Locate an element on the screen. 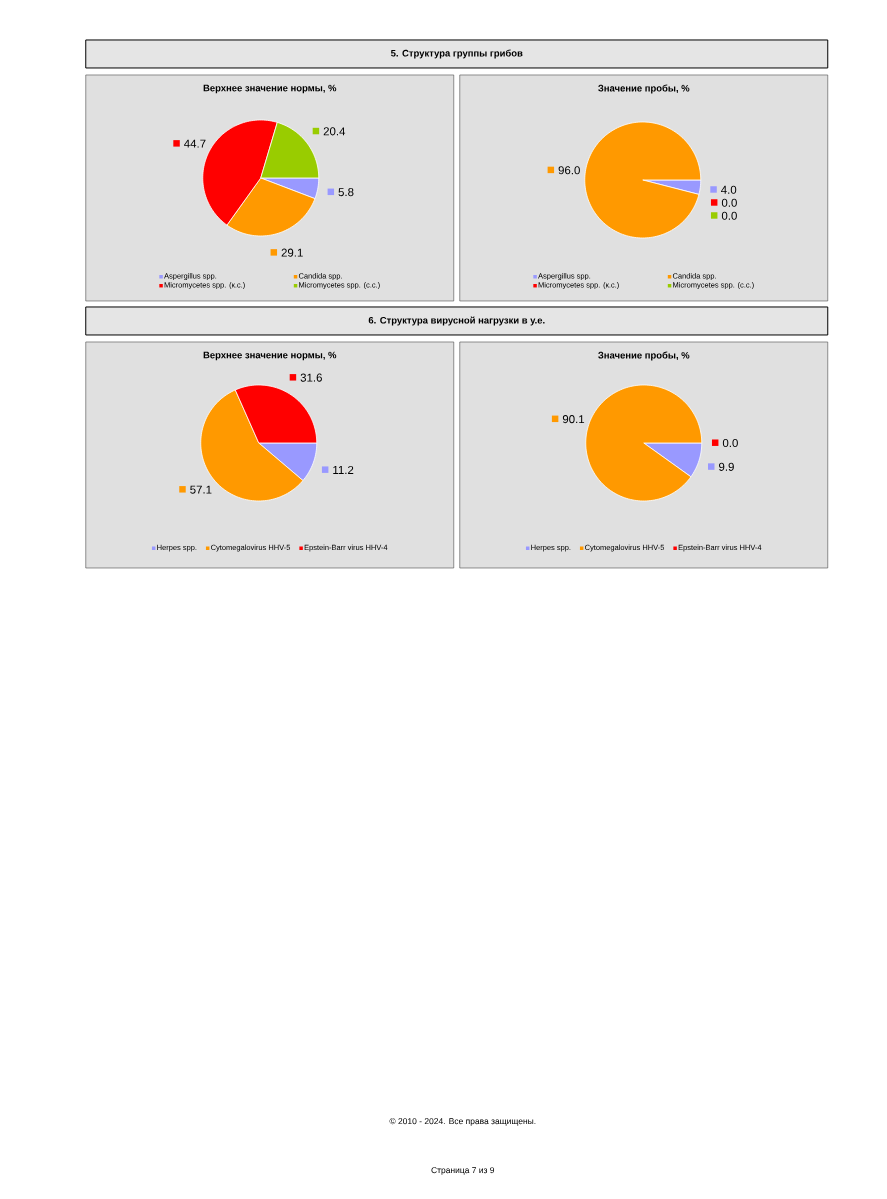 This screenshot has height=1199, width=887. data-label: 57.1 is located at coordinates (201, 489).